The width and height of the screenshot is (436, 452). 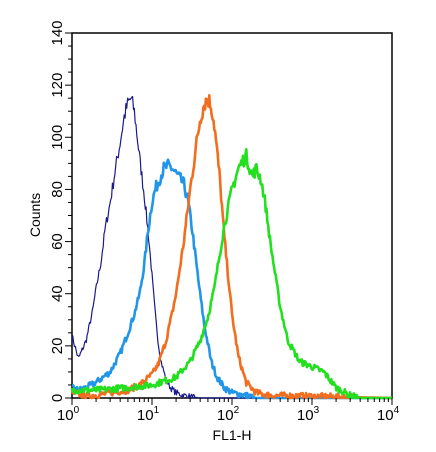 What do you see at coordinates (57, 346) in the screenshot?
I see `y-tick-label: 20` at bounding box center [57, 346].